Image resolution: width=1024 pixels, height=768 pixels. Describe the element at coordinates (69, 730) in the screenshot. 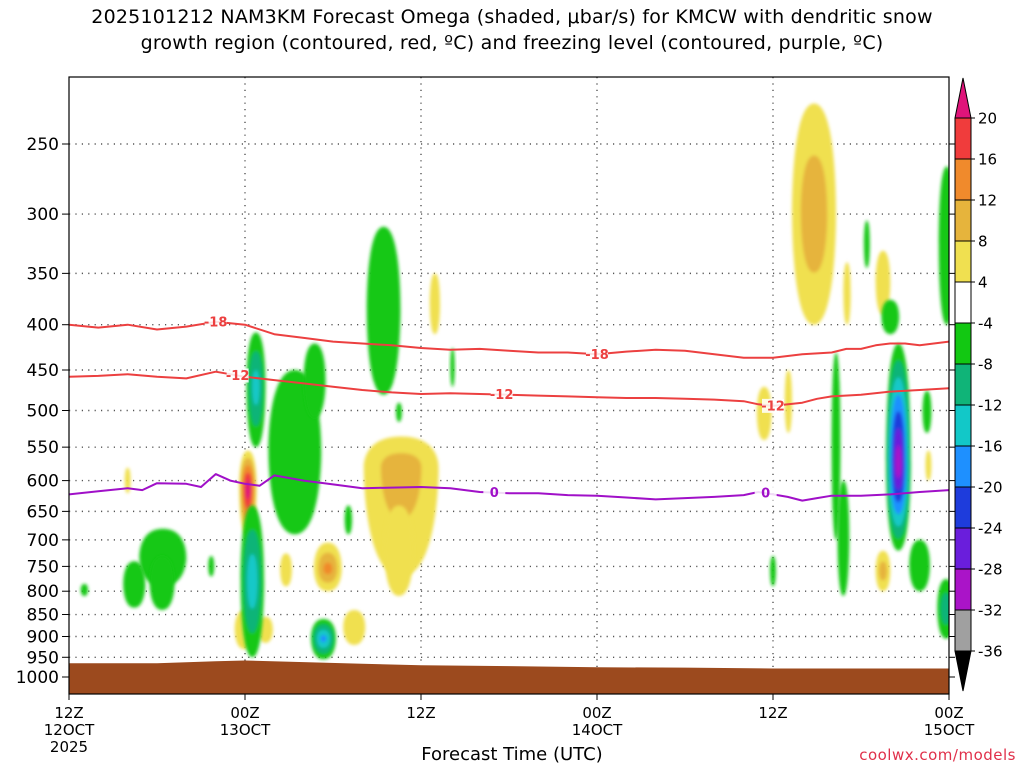

I see `x-tick-label: 12OCT` at that location.